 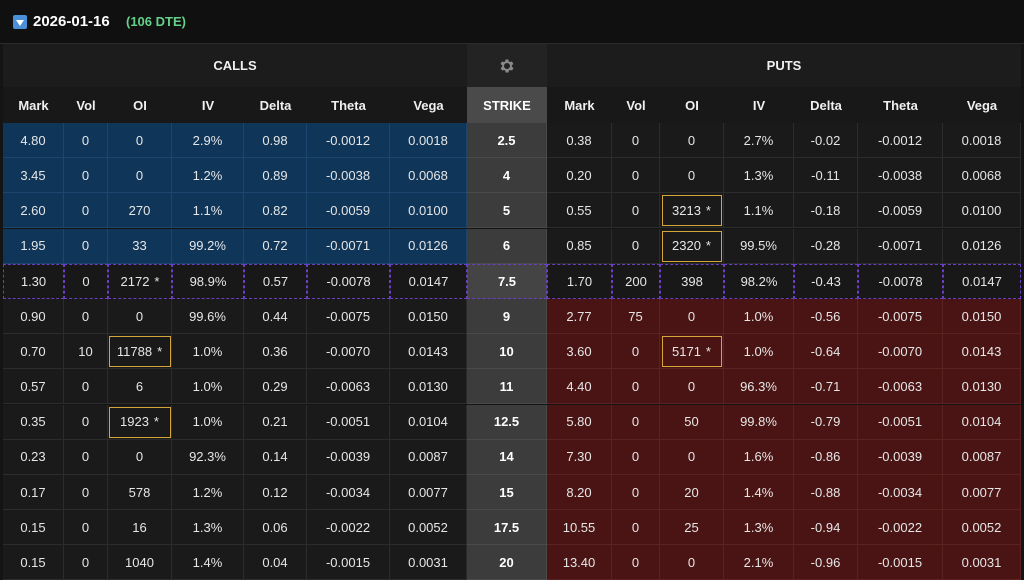 I want to click on put-col-oi-header: OI, so click(x=692, y=105).